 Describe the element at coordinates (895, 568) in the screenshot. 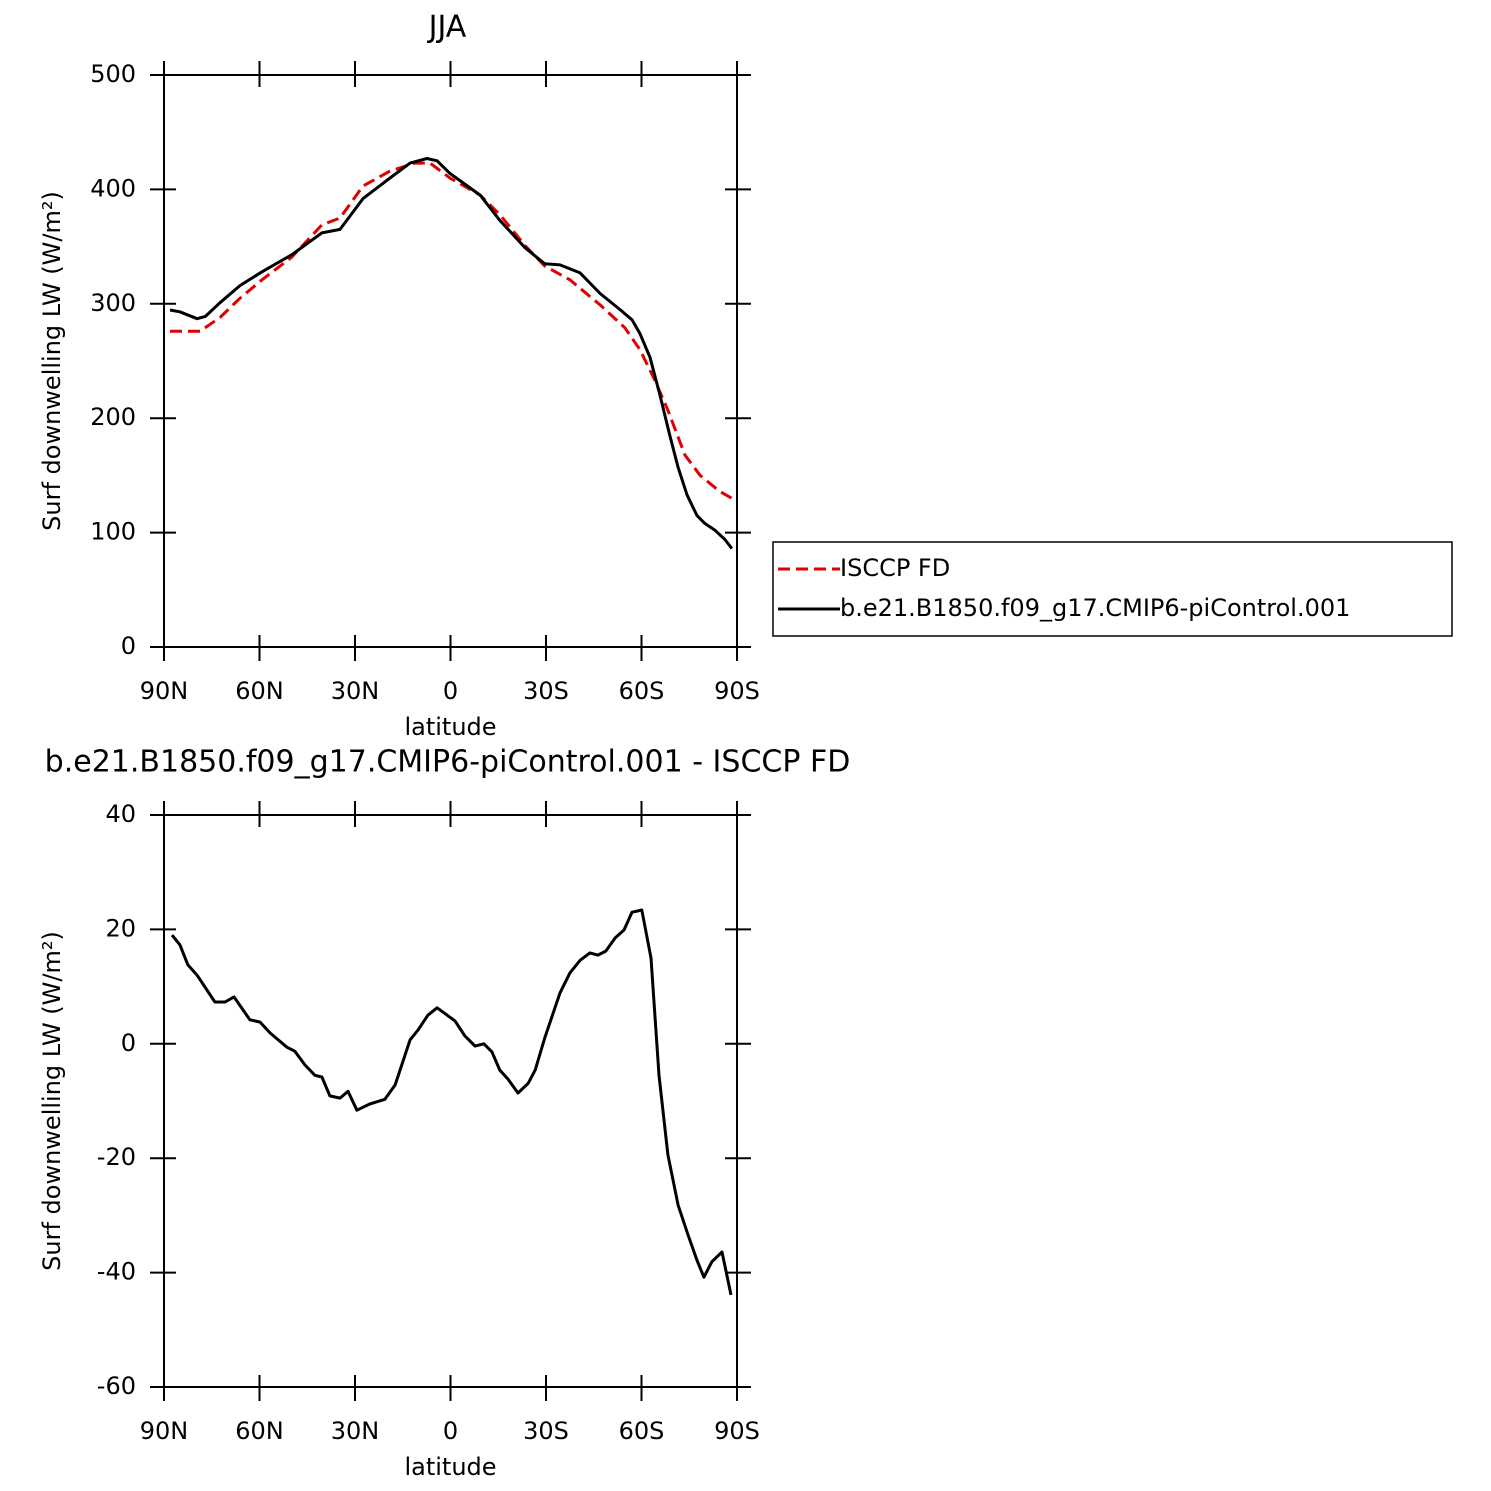

I see `legend-label: ISCCP FD` at that location.